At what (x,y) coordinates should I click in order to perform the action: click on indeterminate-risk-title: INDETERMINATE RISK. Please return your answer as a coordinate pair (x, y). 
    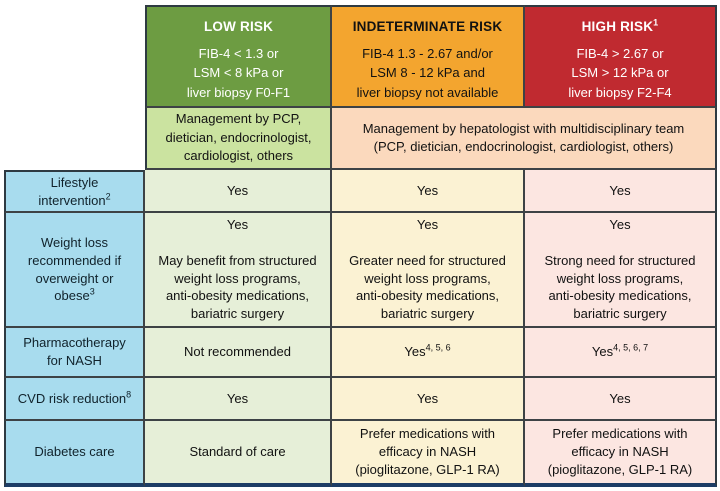
    Looking at the image, I should click on (427, 26).